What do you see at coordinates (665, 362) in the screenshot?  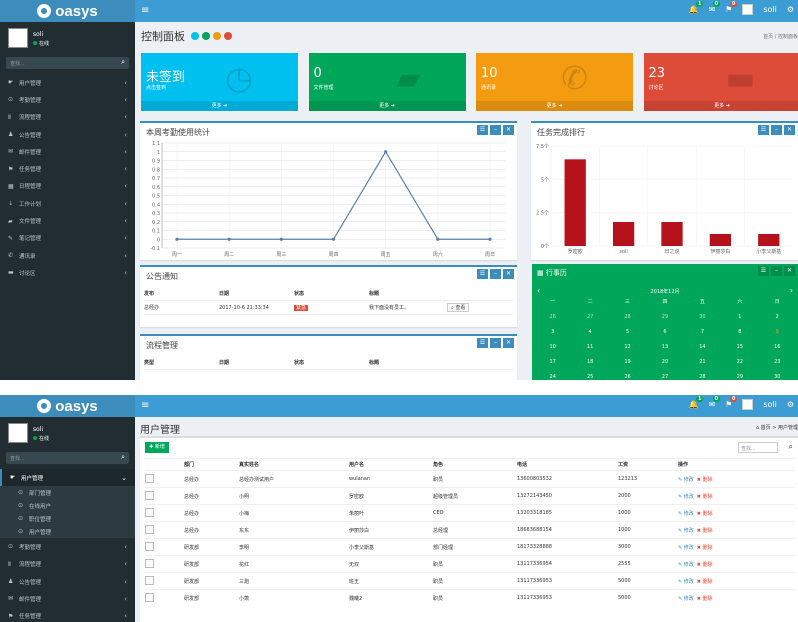 I see `calendar-day: 20` at bounding box center [665, 362].